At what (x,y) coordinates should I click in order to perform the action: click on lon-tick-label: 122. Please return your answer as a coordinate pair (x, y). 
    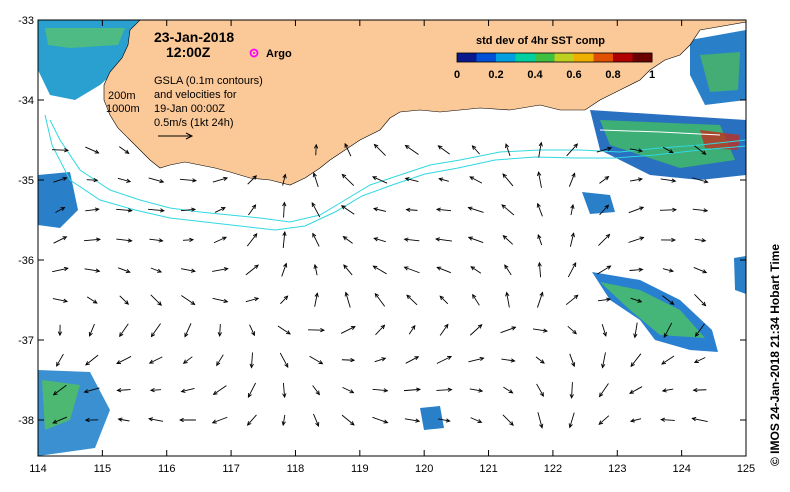
    Looking at the image, I should click on (553, 469).